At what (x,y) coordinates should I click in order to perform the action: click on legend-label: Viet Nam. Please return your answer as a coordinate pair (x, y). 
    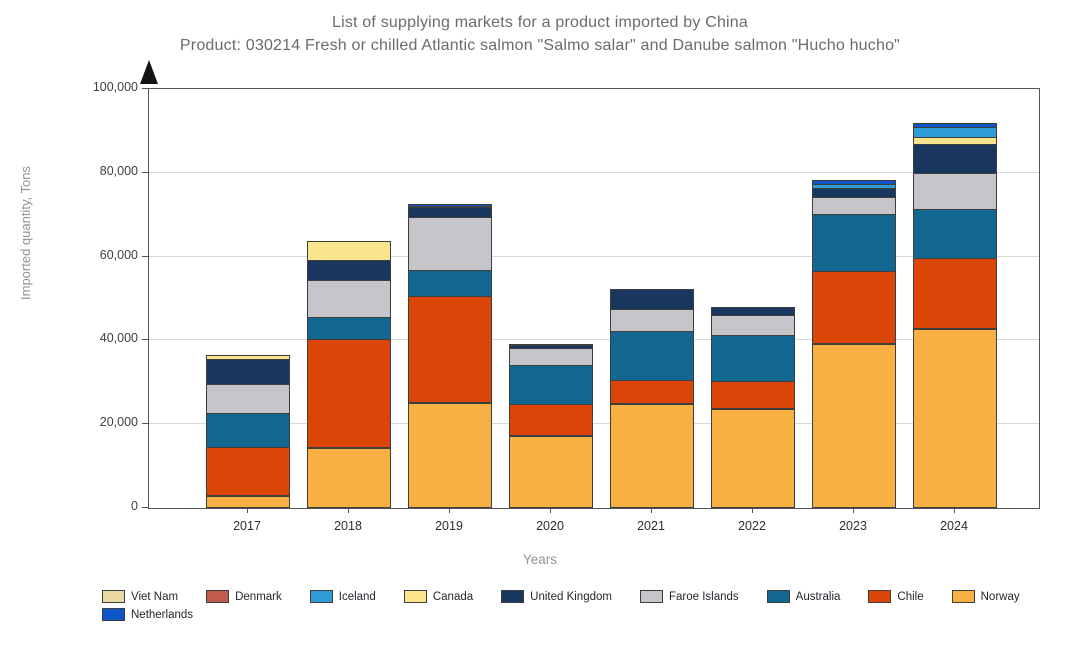
    Looking at the image, I should click on (155, 596).